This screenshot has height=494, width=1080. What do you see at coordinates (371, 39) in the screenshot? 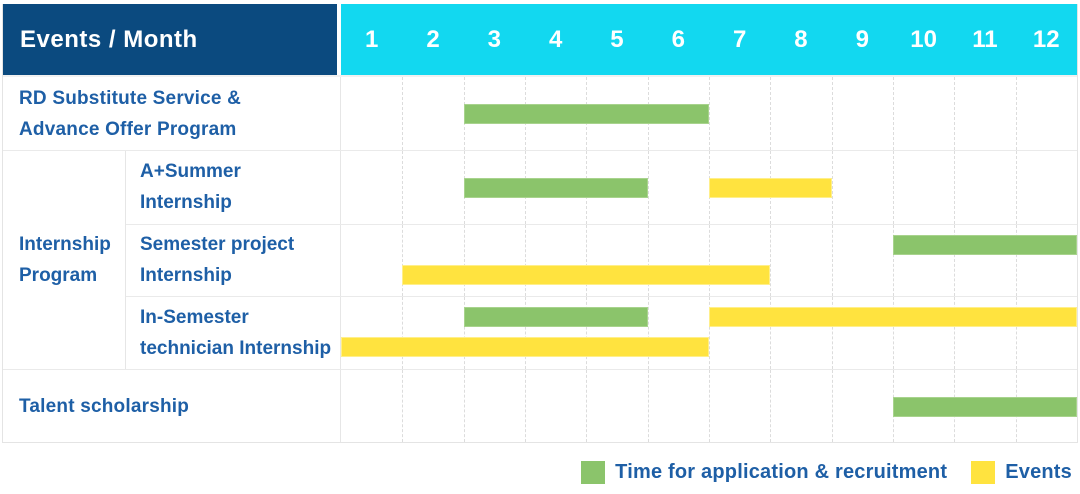
I see `month-header-cell: 1` at bounding box center [371, 39].